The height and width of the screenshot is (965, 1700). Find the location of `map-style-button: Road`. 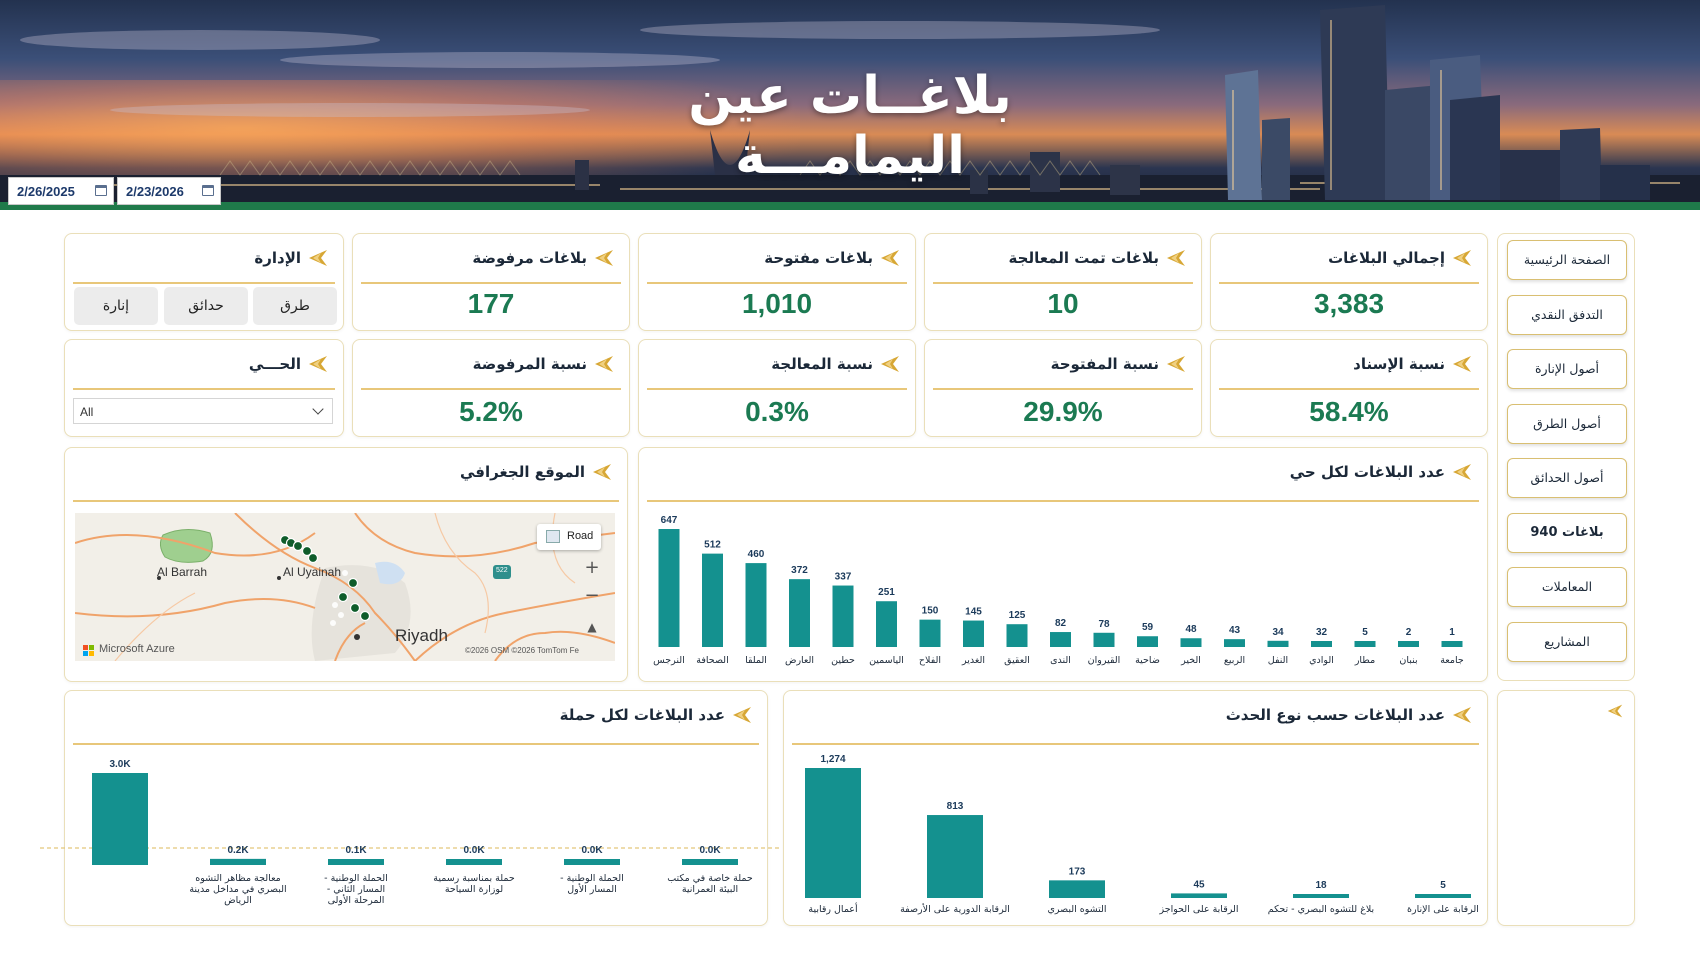

map-style-button: Road is located at coordinates (569, 537).